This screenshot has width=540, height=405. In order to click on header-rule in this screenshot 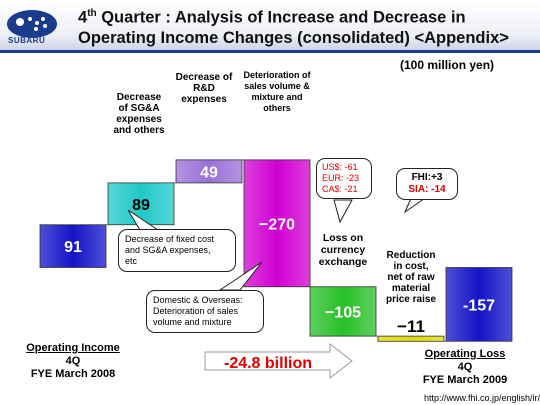, I will do `click(270, 51)`.